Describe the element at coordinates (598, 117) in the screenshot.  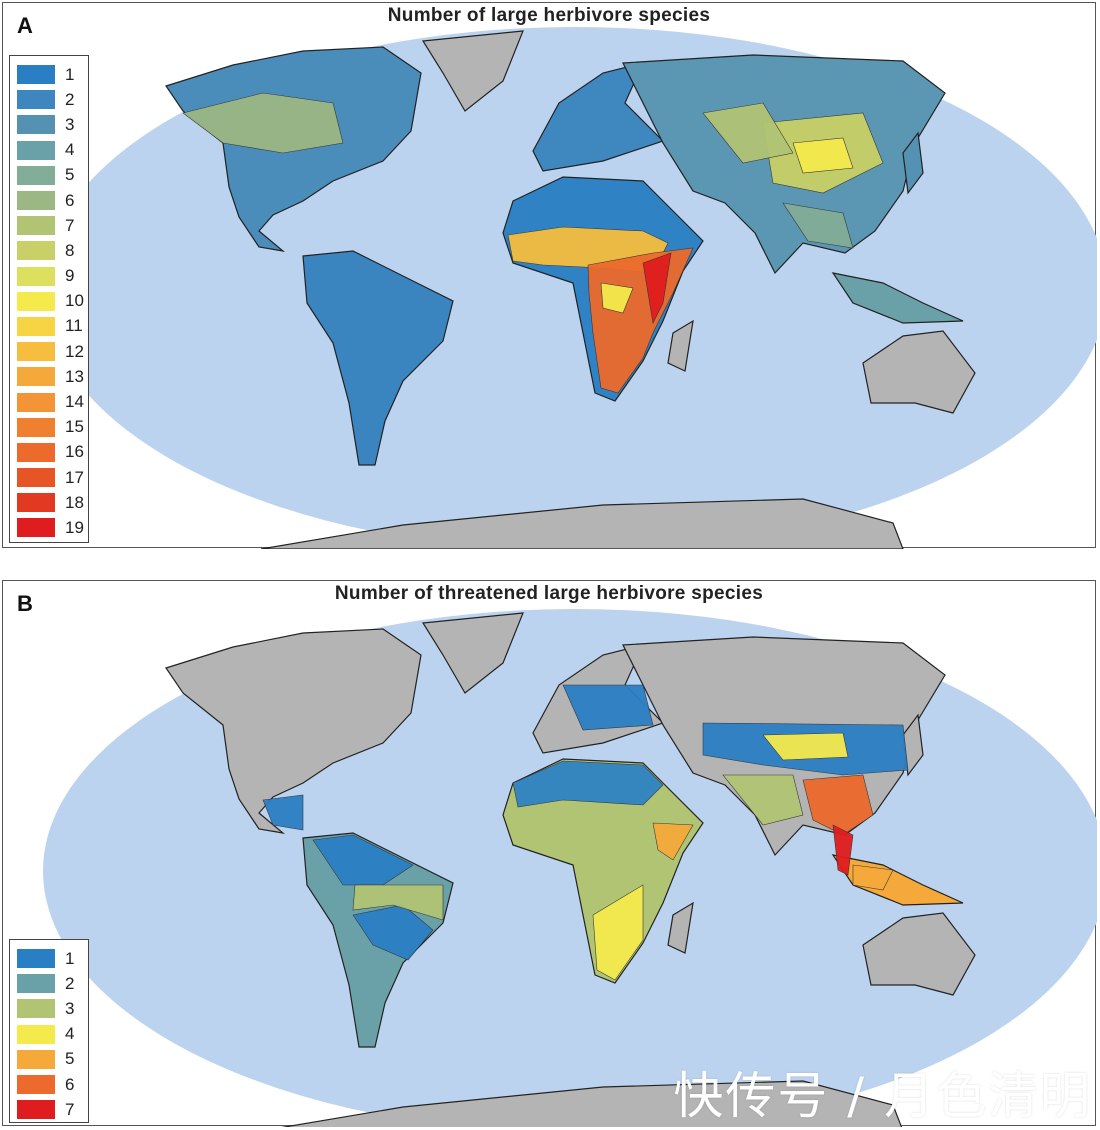
I see `land-europe` at that location.